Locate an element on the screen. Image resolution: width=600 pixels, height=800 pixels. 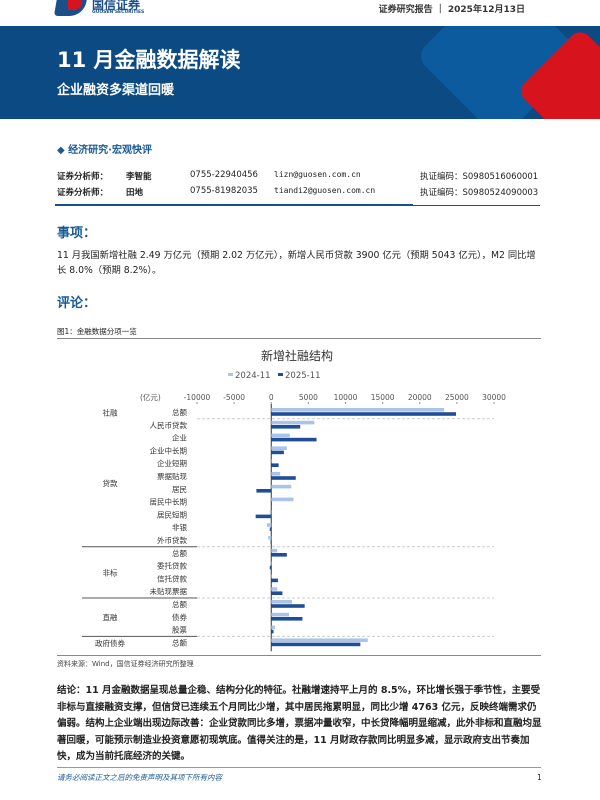
header-meta: 证券研究报告 ｜ 2025年12月13日 is located at coordinates (451, 10).